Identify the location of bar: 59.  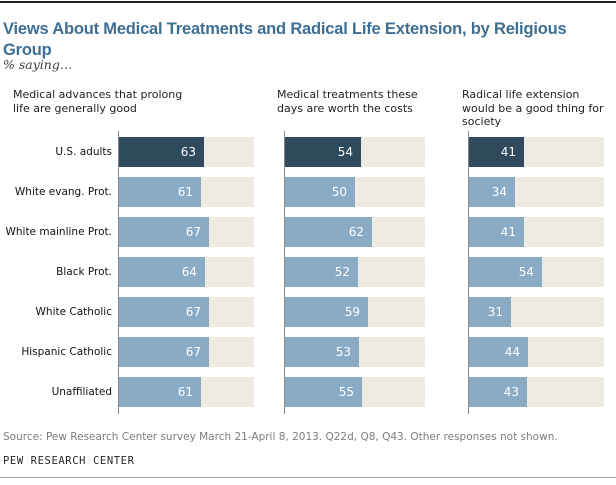
(326, 312).